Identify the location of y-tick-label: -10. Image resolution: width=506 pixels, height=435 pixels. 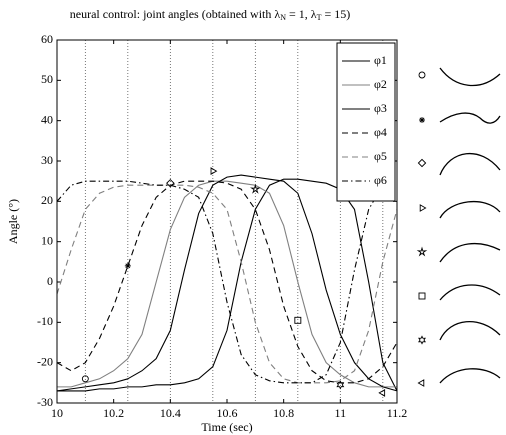
(45, 321).